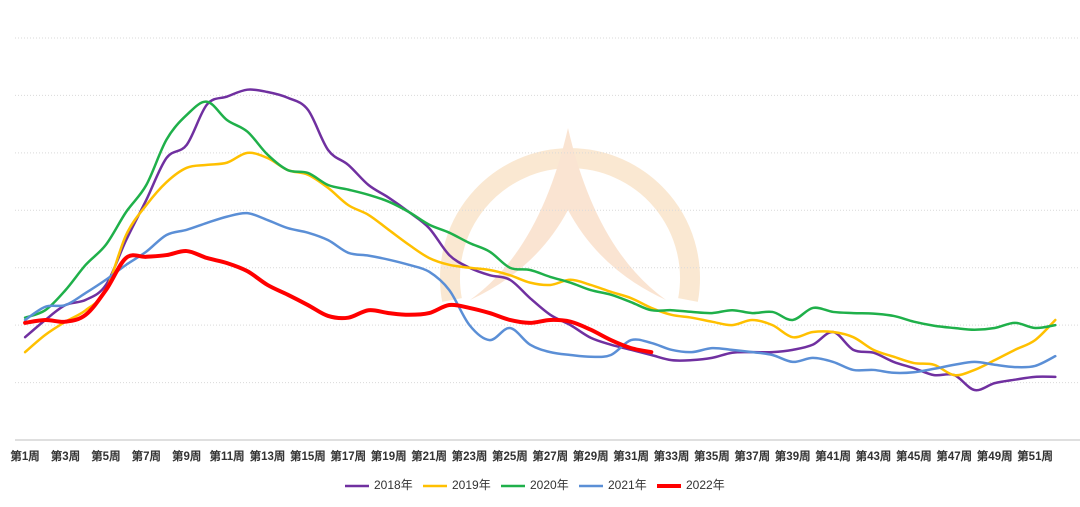  What do you see at coordinates (348, 456) in the screenshot?
I see `x-tick-label: 第17周` at bounding box center [348, 456].